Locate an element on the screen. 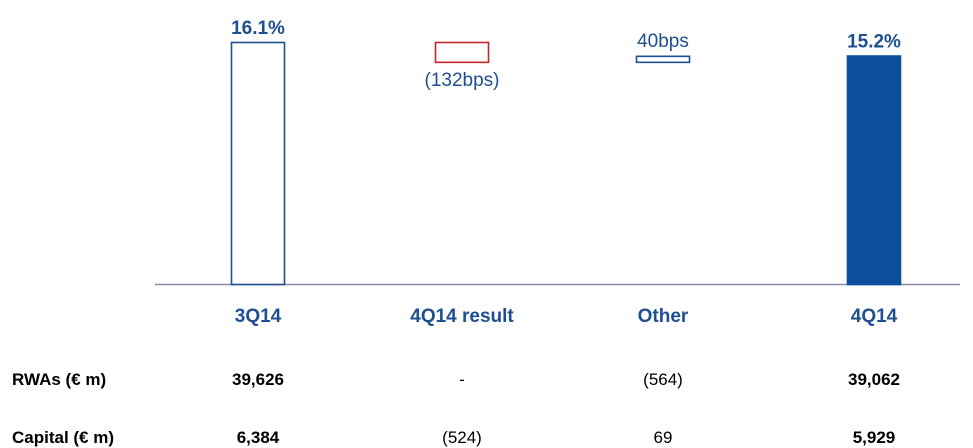  bar-3q14 is located at coordinates (258, 163).